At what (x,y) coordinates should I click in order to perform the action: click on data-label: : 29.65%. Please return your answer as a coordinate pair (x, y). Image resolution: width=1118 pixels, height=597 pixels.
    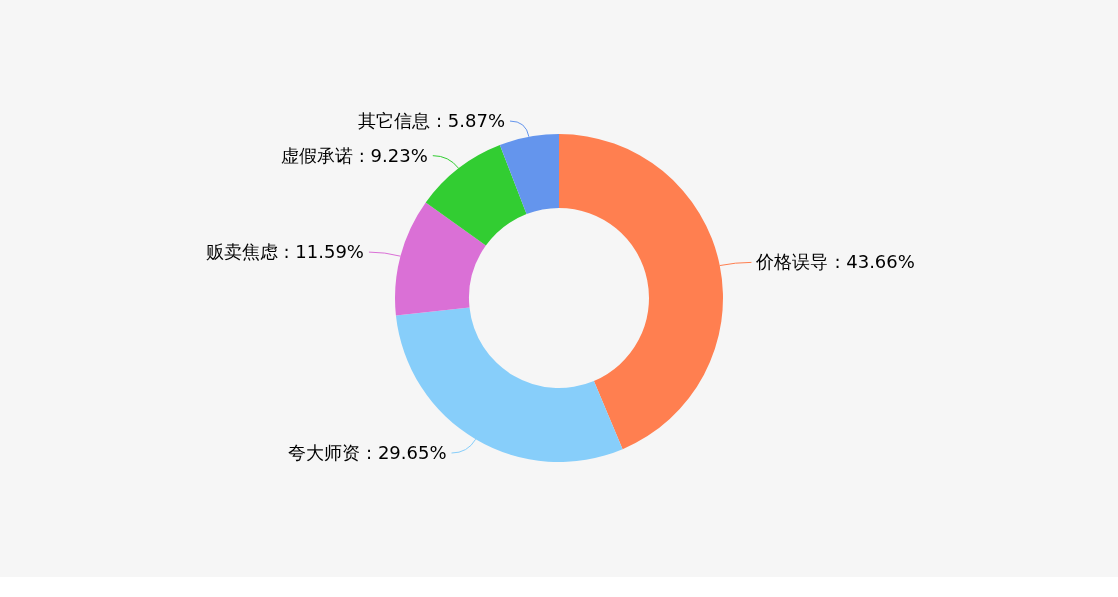
    Looking at the image, I should click on (406, 453).